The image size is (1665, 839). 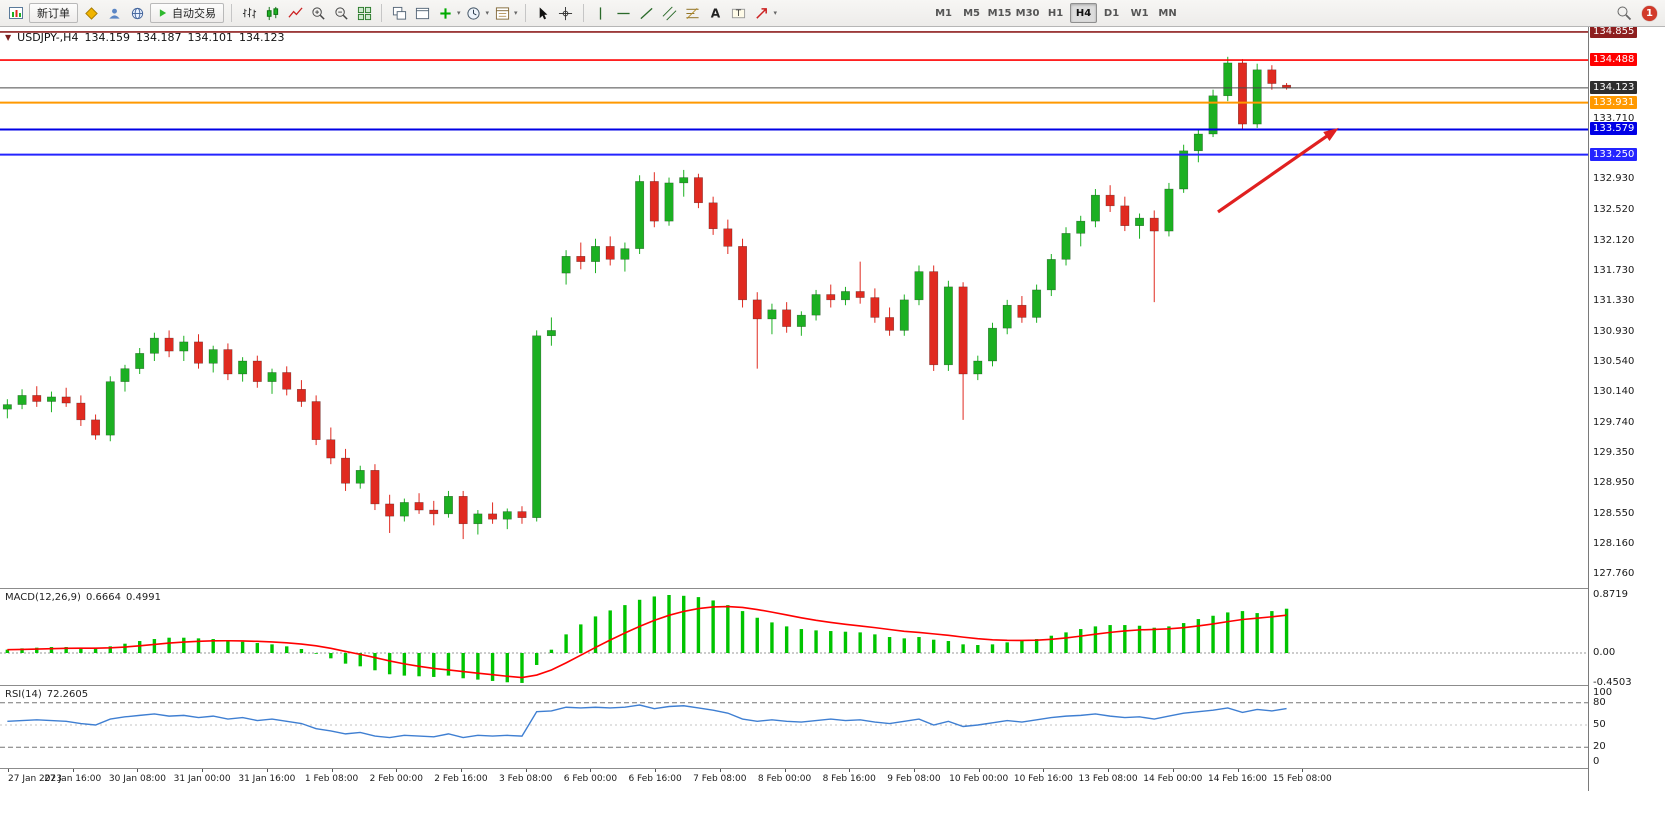 What do you see at coordinates (1614, 119) in the screenshot?
I see `price-scale-label: 133.710` at bounding box center [1614, 119].